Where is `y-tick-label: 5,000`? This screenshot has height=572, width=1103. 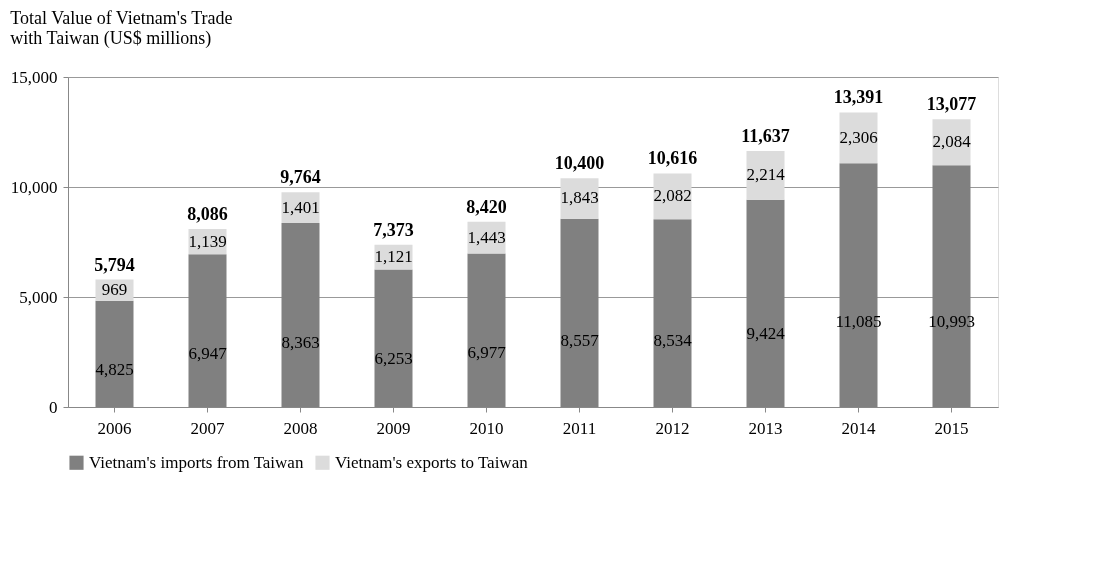 y-tick-label: 5,000 is located at coordinates (38, 297).